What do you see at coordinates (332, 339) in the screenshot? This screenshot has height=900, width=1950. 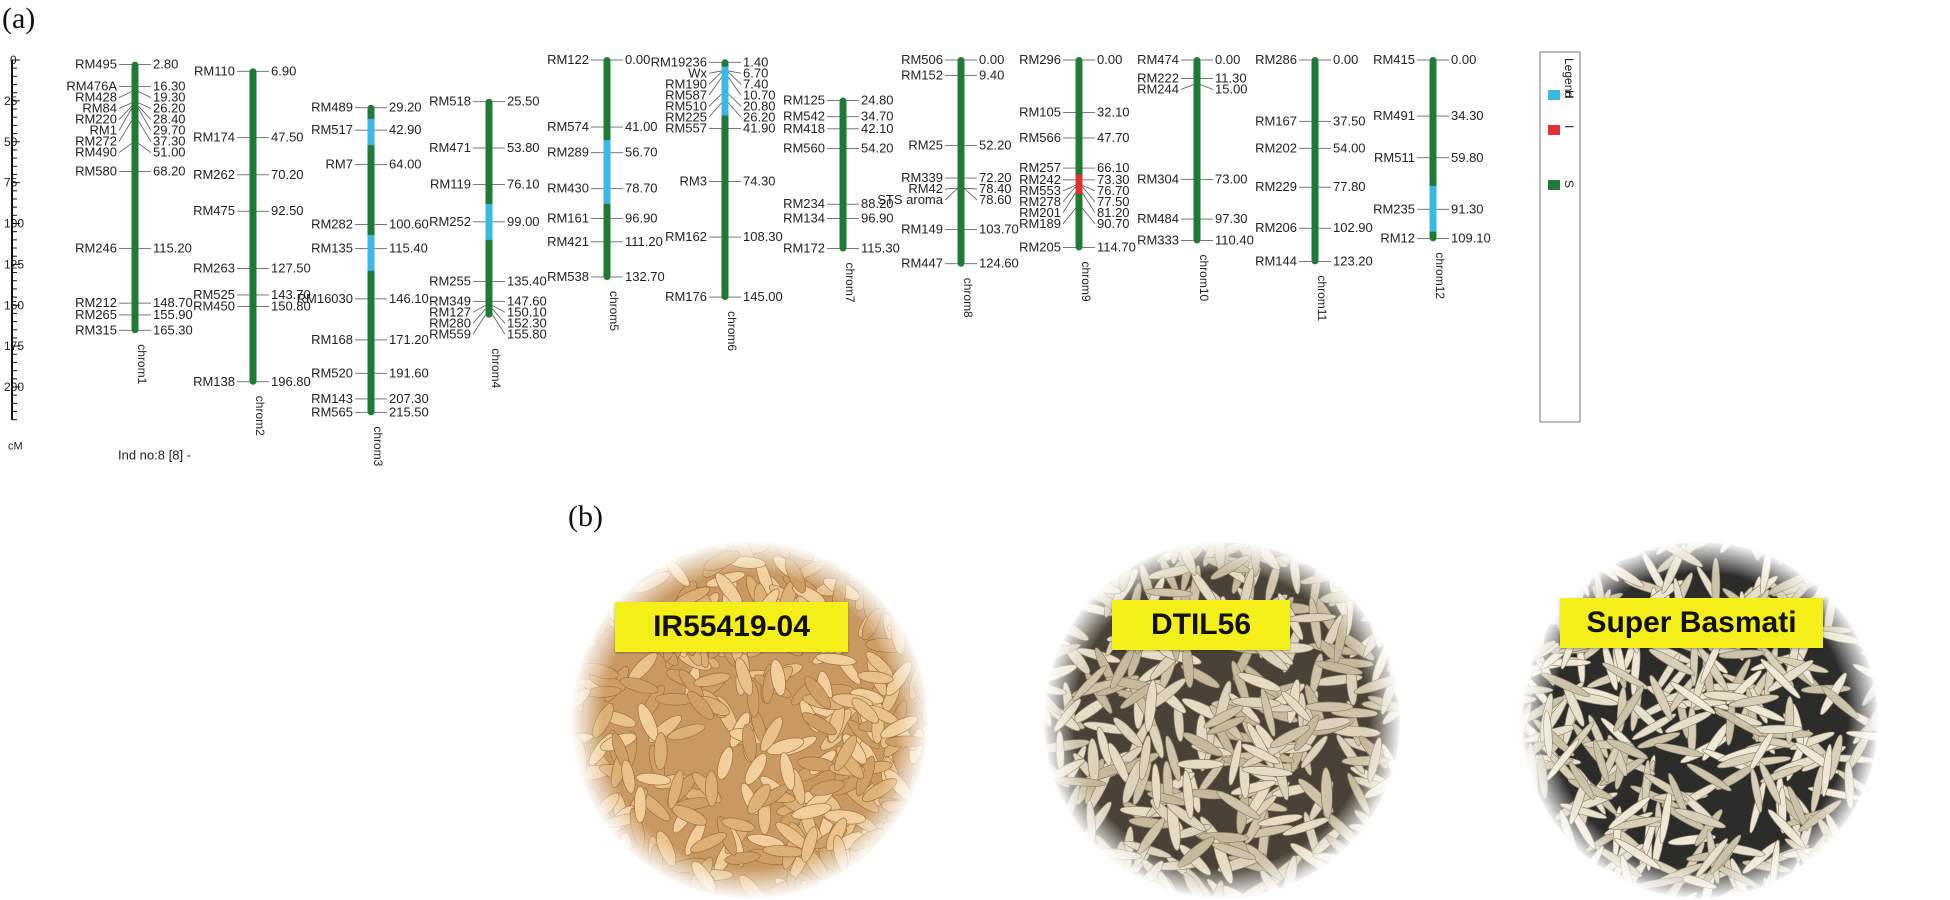 I see `marker-name: RM168` at bounding box center [332, 339].